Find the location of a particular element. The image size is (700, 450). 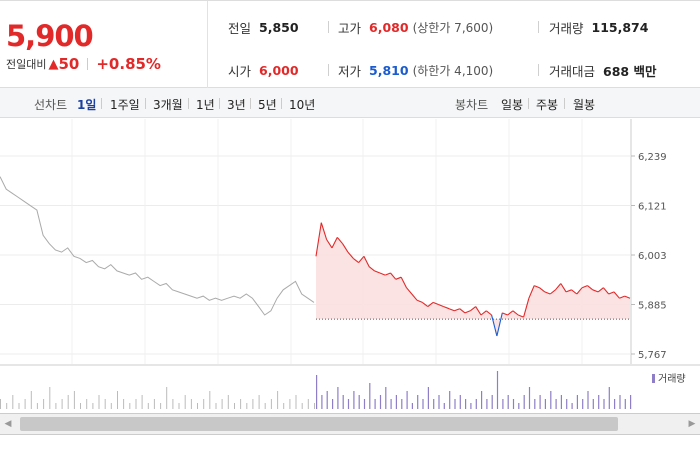

period-10y-button: 10년 is located at coordinates (302, 105).